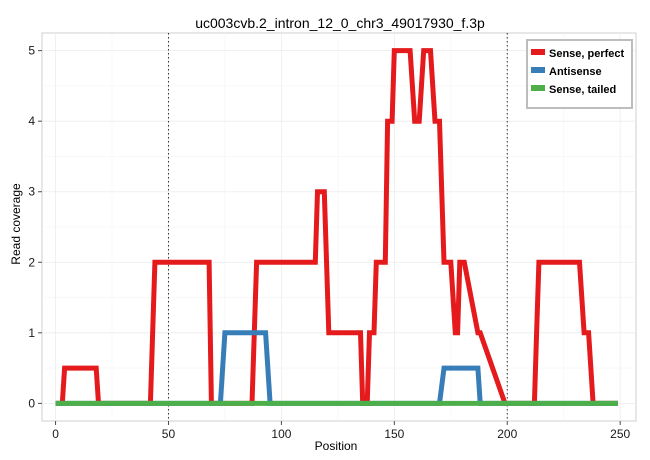  I want to click on y-tick-label: 2, so click(31, 262).